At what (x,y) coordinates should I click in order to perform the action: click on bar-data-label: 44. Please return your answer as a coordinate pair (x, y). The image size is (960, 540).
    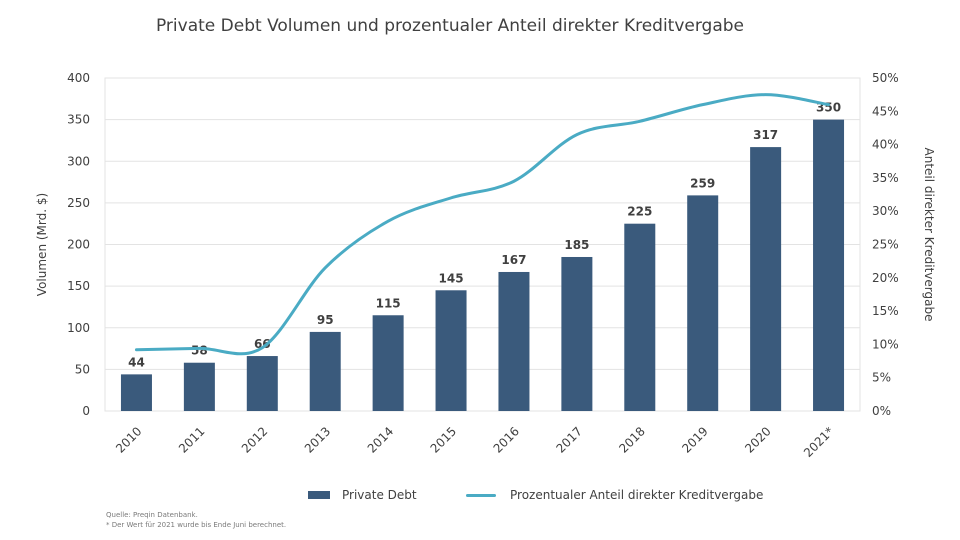
    Looking at the image, I should click on (136, 362).